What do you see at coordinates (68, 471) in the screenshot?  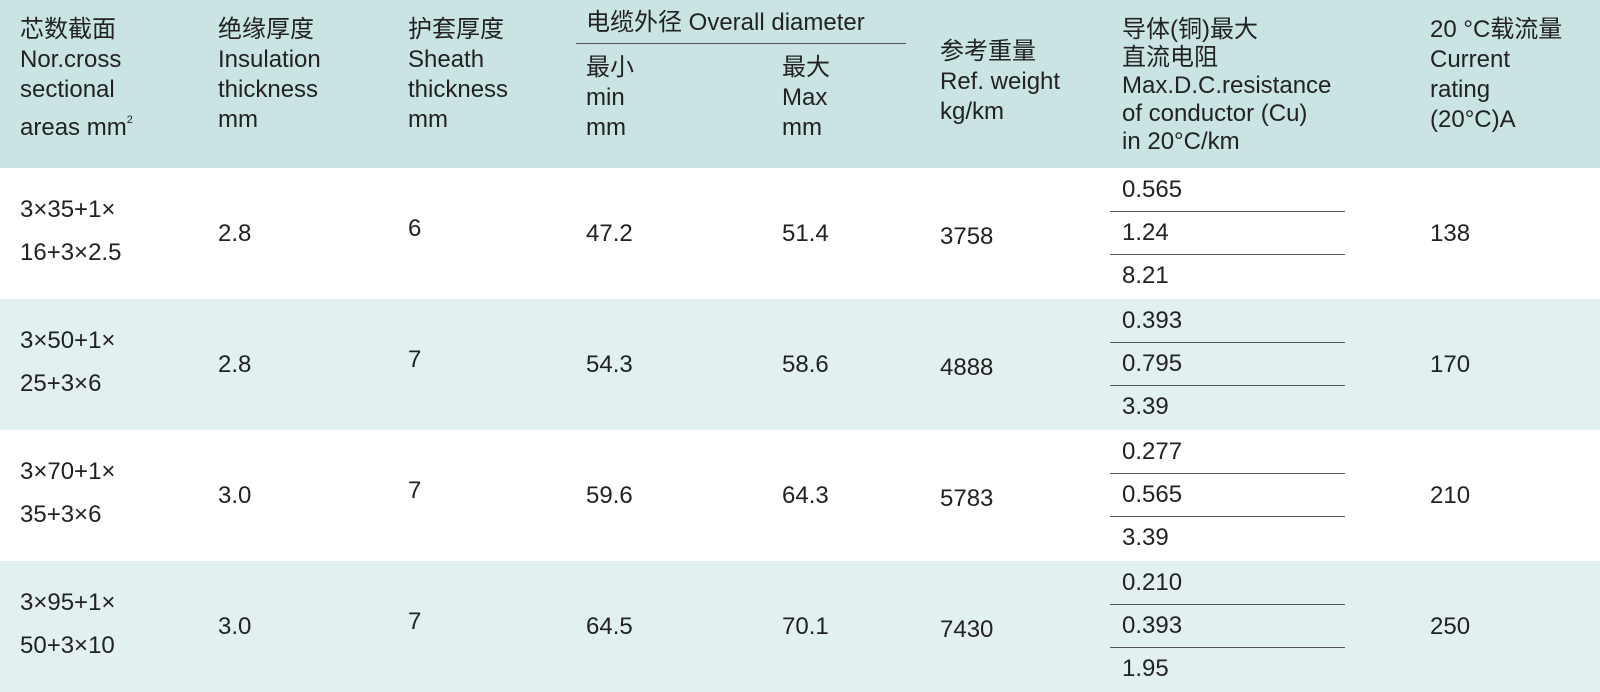 I see `section-text: 3×70+1×` at bounding box center [68, 471].